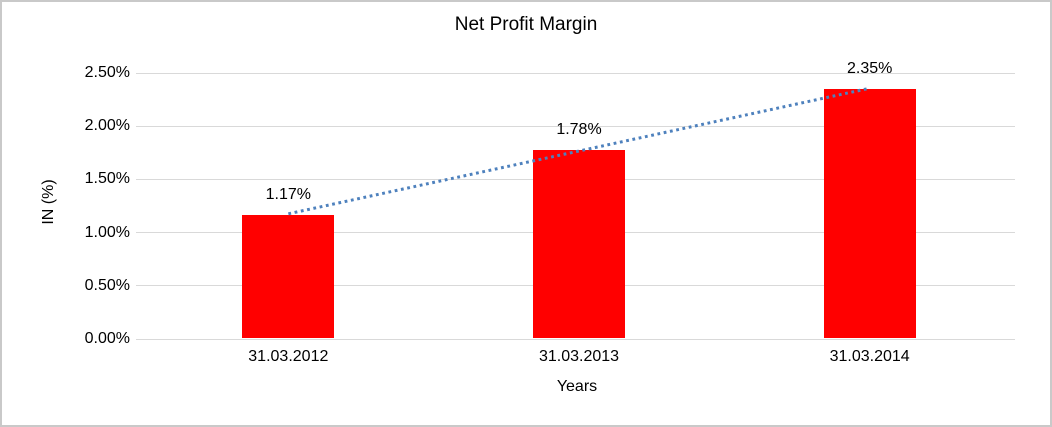 This screenshot has height=427, width=1052. I want to click on y-tick-label: 0.50%, so click(107, 285).